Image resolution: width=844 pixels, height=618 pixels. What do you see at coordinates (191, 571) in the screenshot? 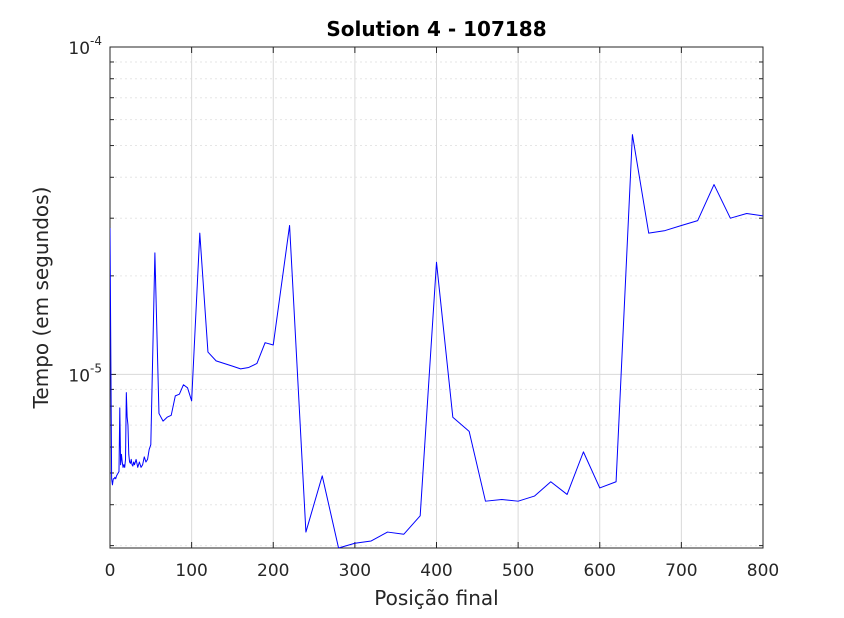
I see `x-tick-label: 100` at bounding box center [191, 571].